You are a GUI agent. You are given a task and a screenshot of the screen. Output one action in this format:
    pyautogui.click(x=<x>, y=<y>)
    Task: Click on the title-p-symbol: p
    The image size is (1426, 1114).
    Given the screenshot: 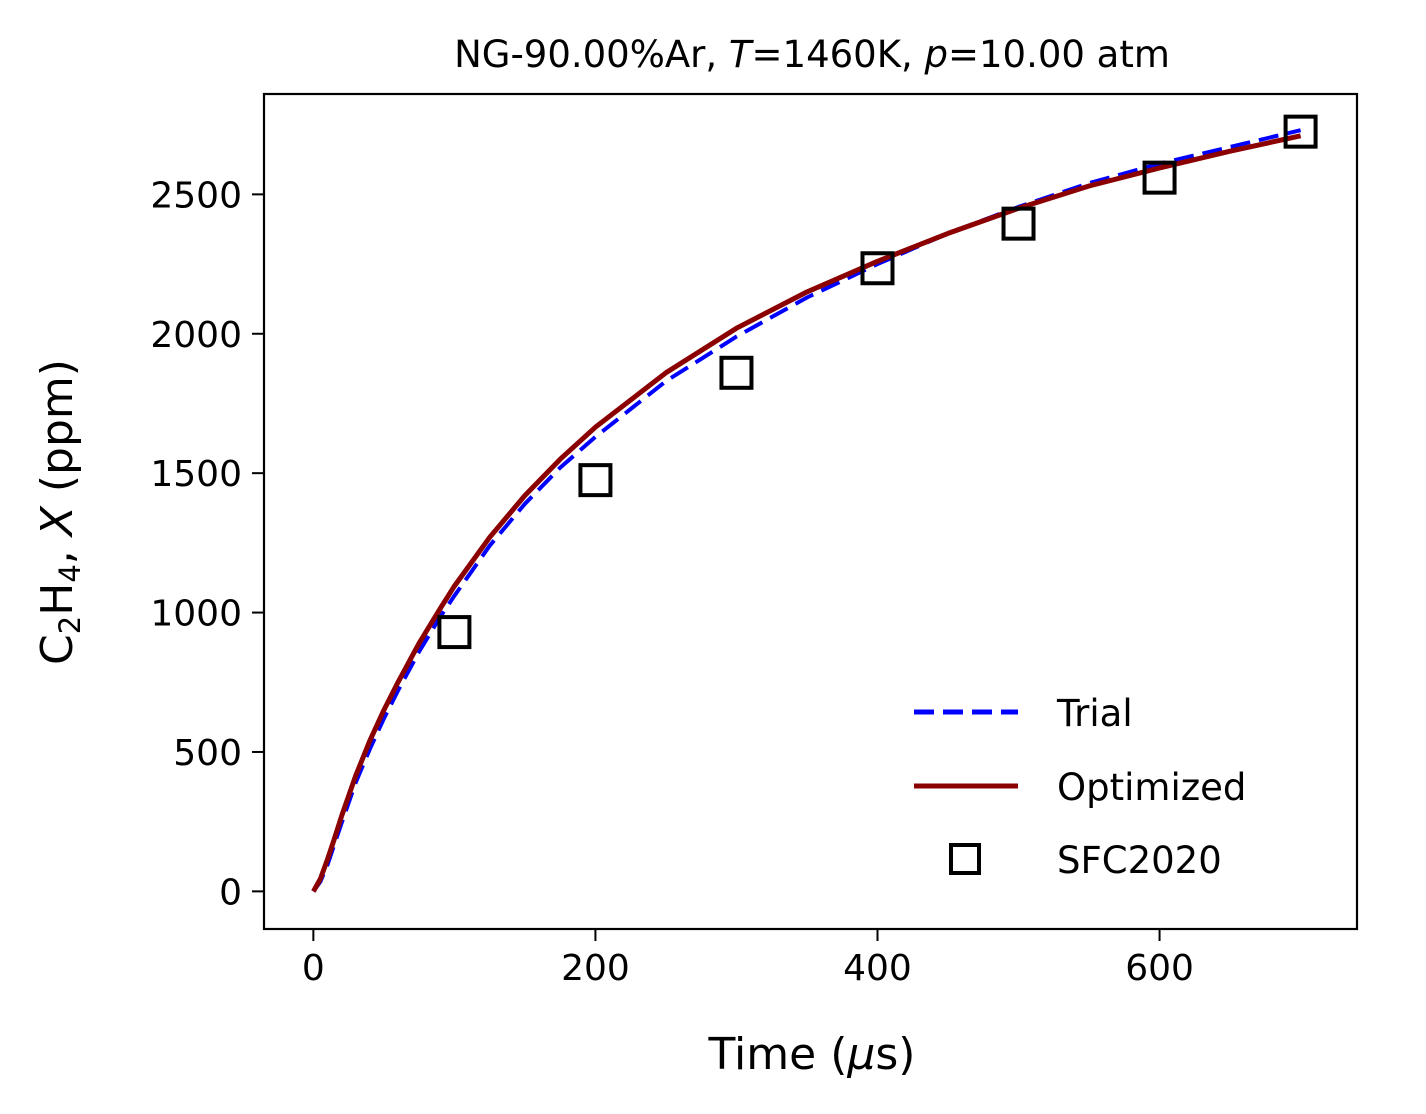 What is the action you would take?
    pyautogui.click(x=935, y=54)
    